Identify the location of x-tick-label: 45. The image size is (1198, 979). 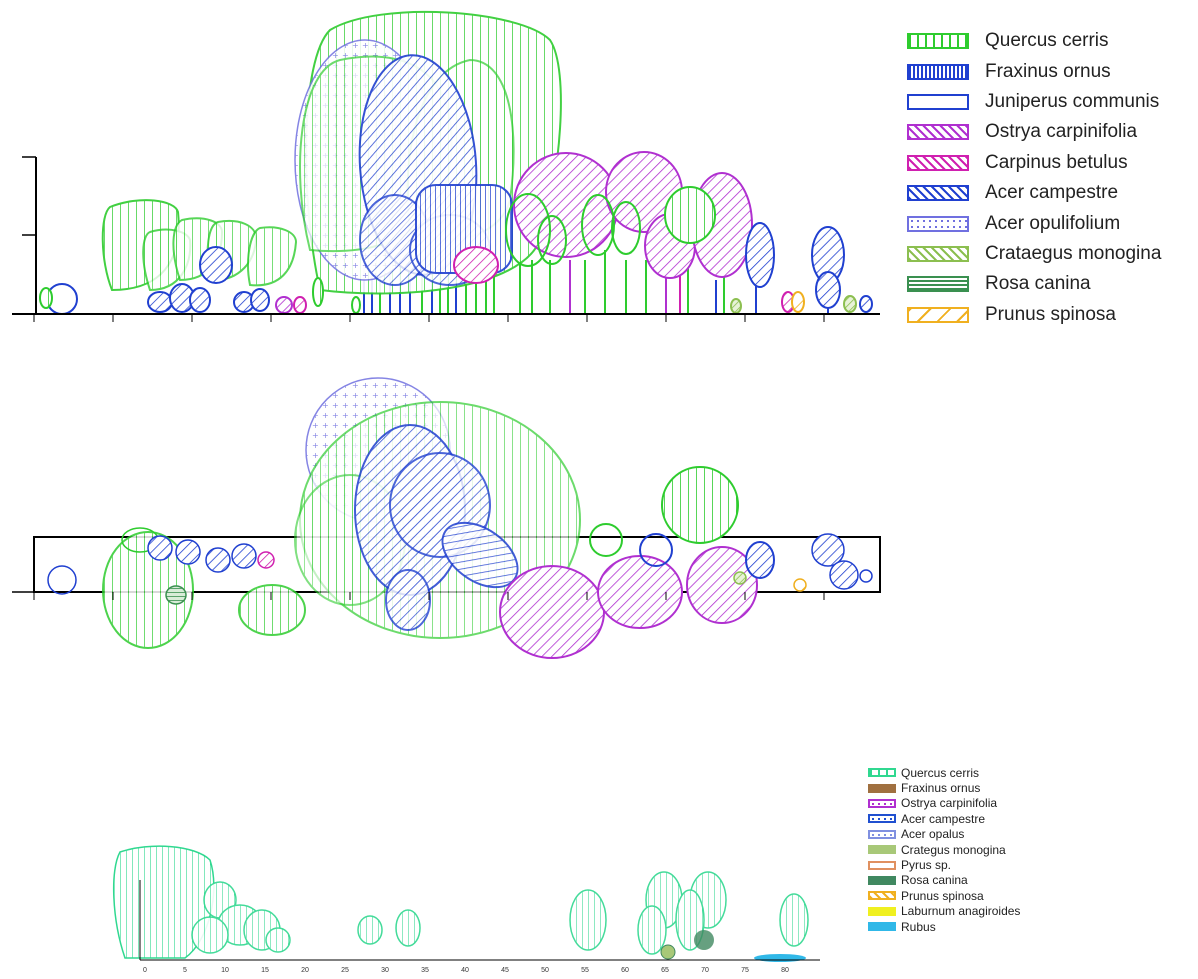
(505, 970).